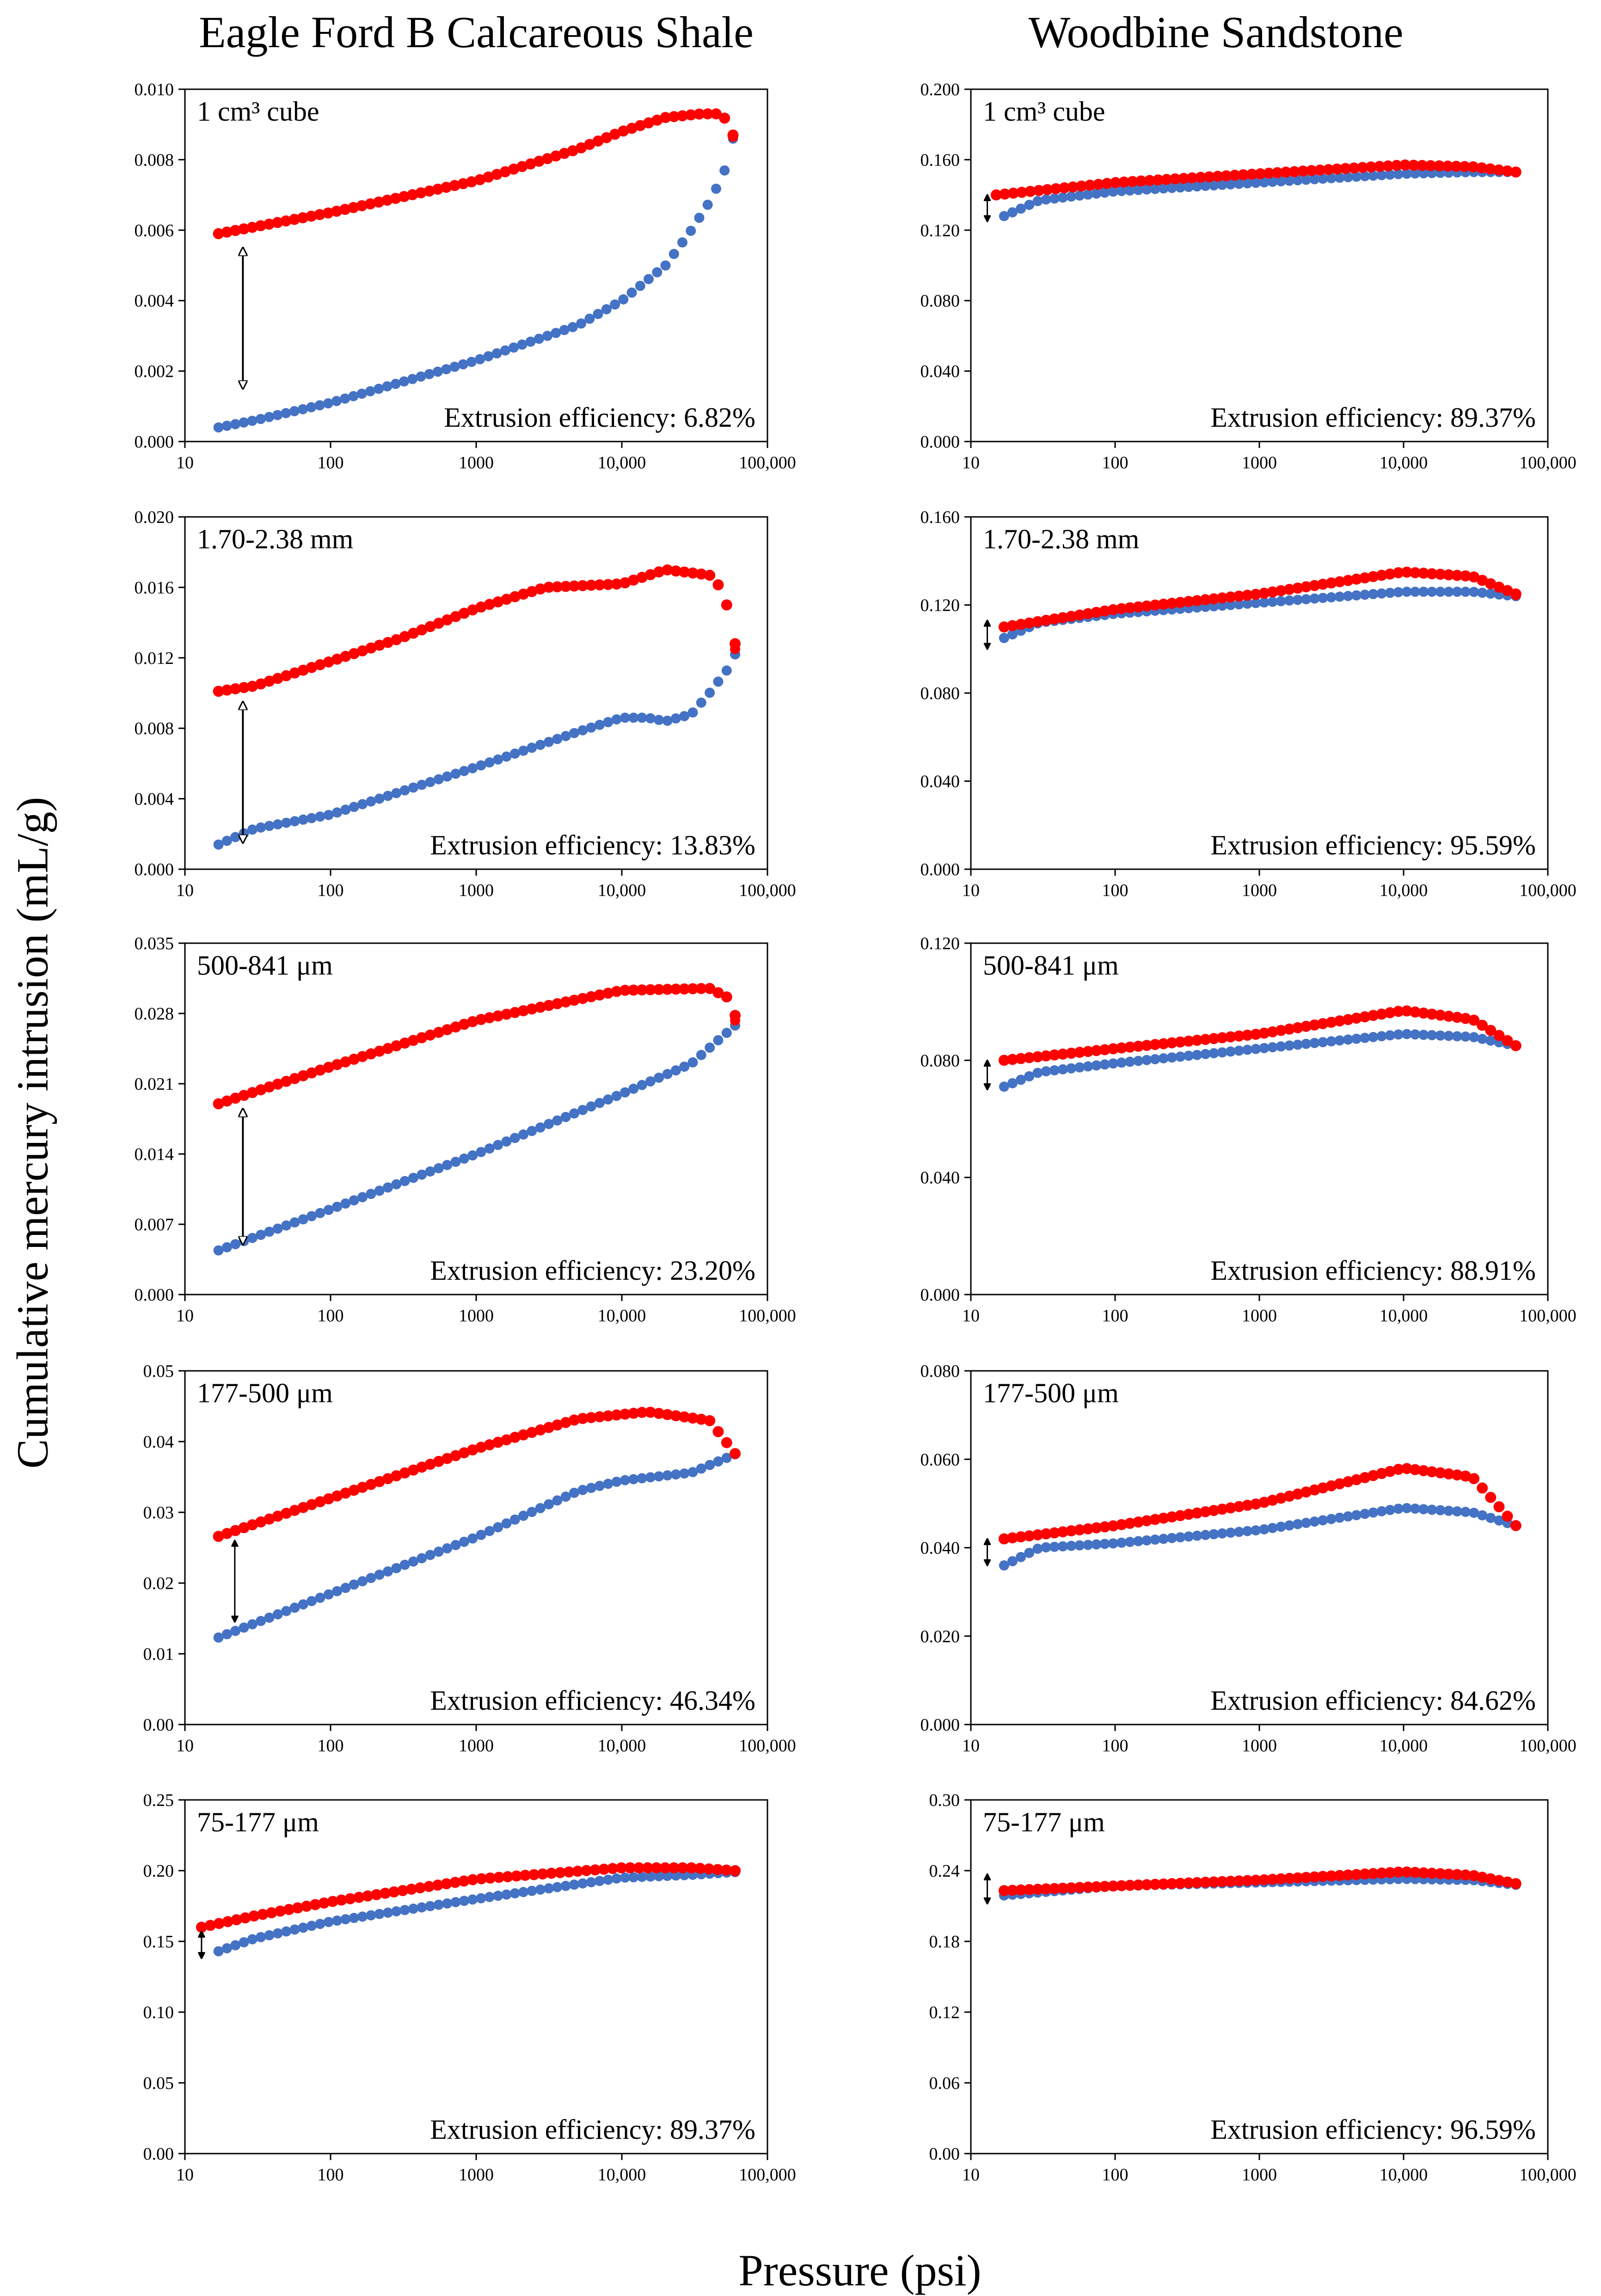 The width and height of the screenshot is (1601, 2296). What do you see at coordinates (154, 89) in the screenshot?
I see `y-tick-label: 0.010` at bounding box center [154, 89].